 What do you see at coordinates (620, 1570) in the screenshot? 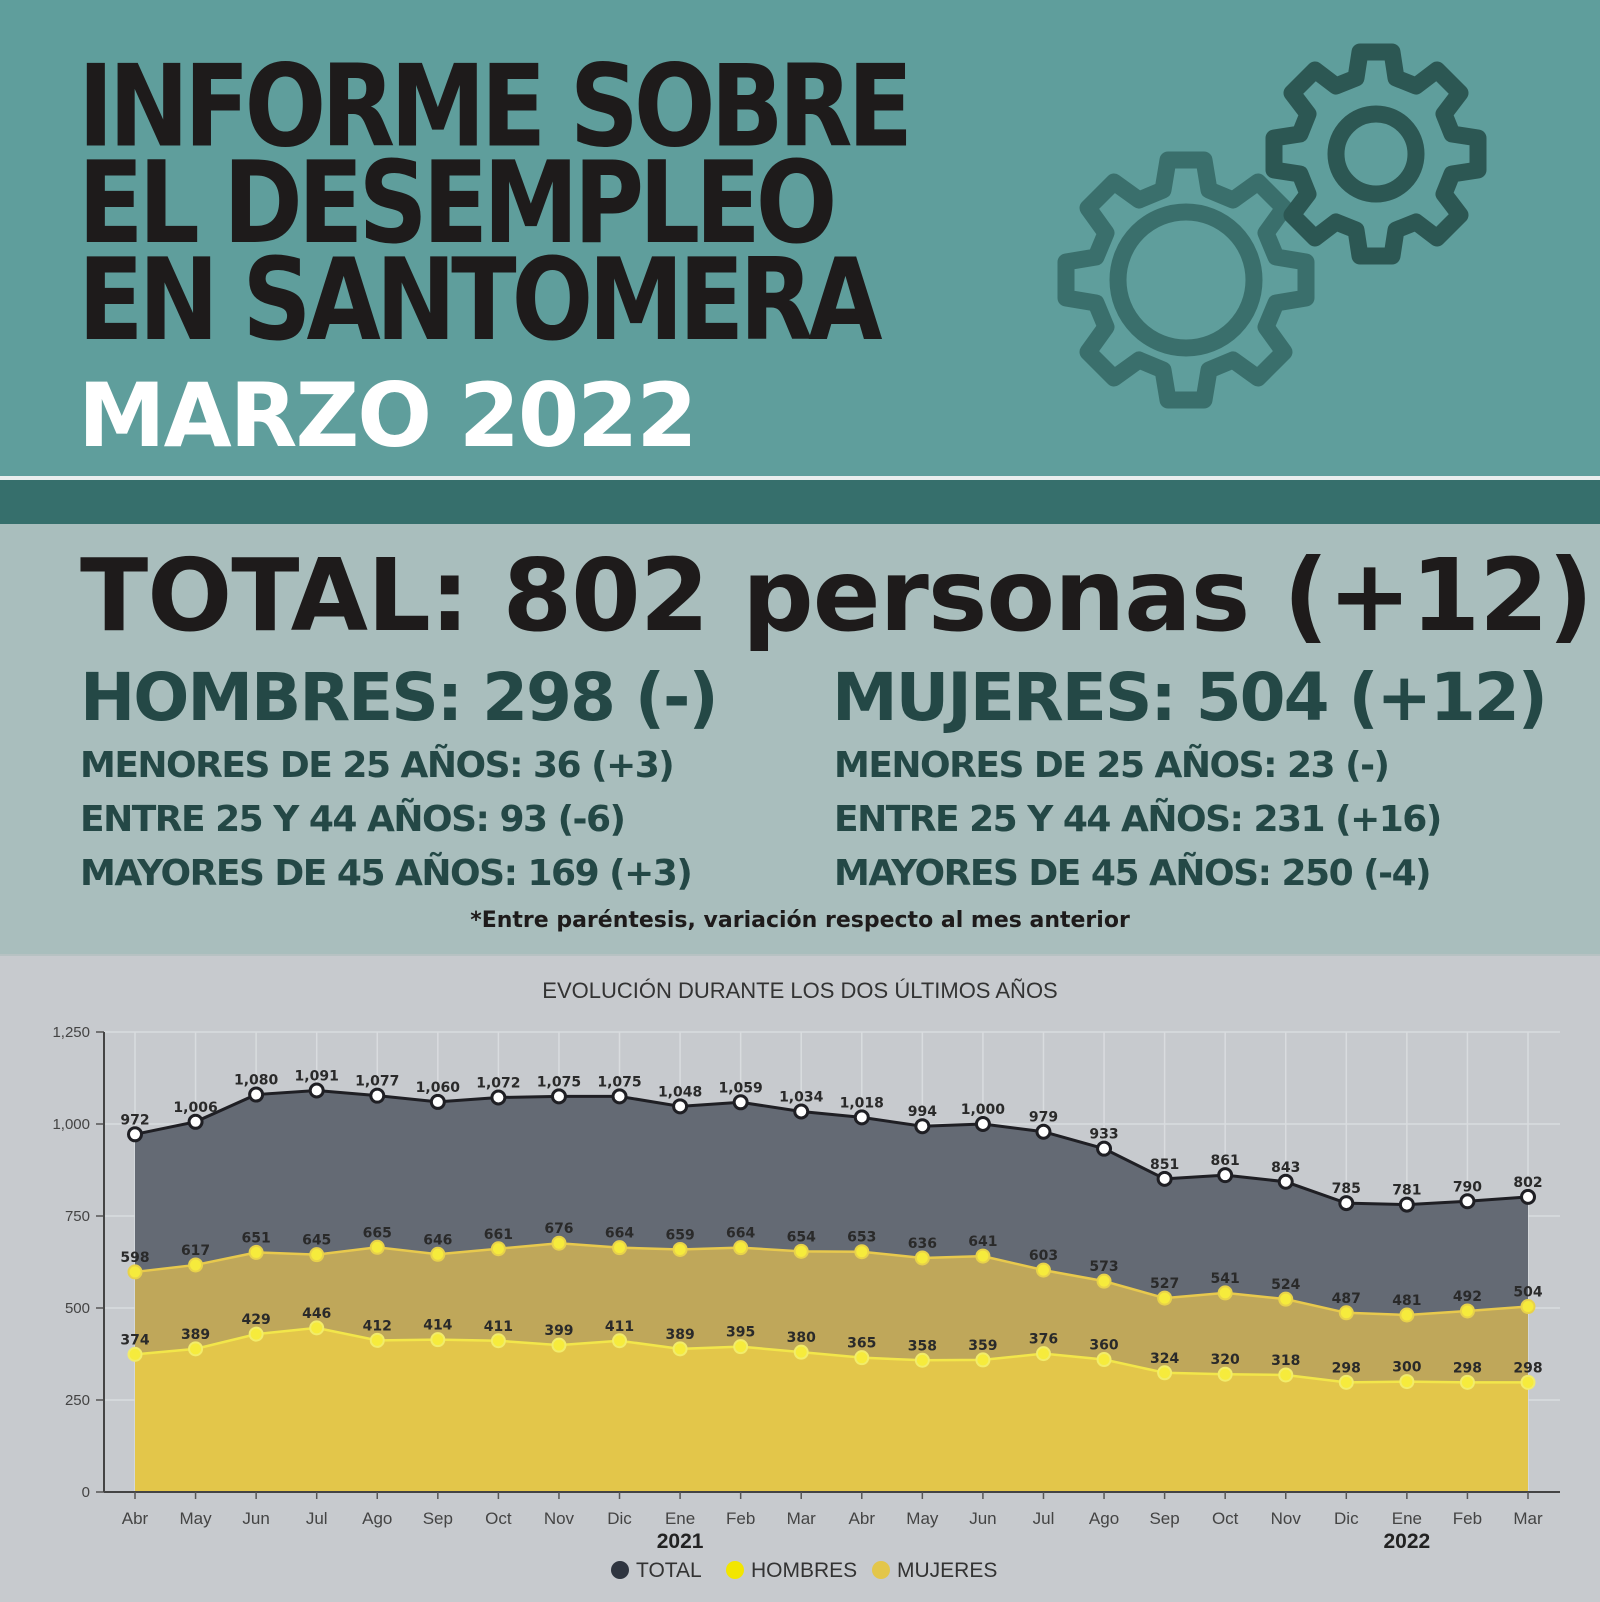
I see `legend-marker-total` at bounding box center [620, 1570].